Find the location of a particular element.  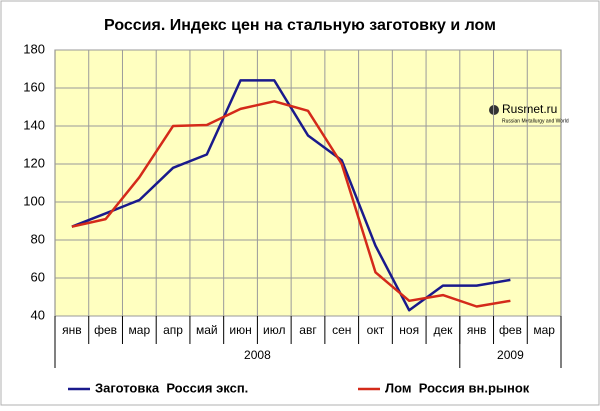

y-tick-label: 120 is located at coordinates (34, 162).